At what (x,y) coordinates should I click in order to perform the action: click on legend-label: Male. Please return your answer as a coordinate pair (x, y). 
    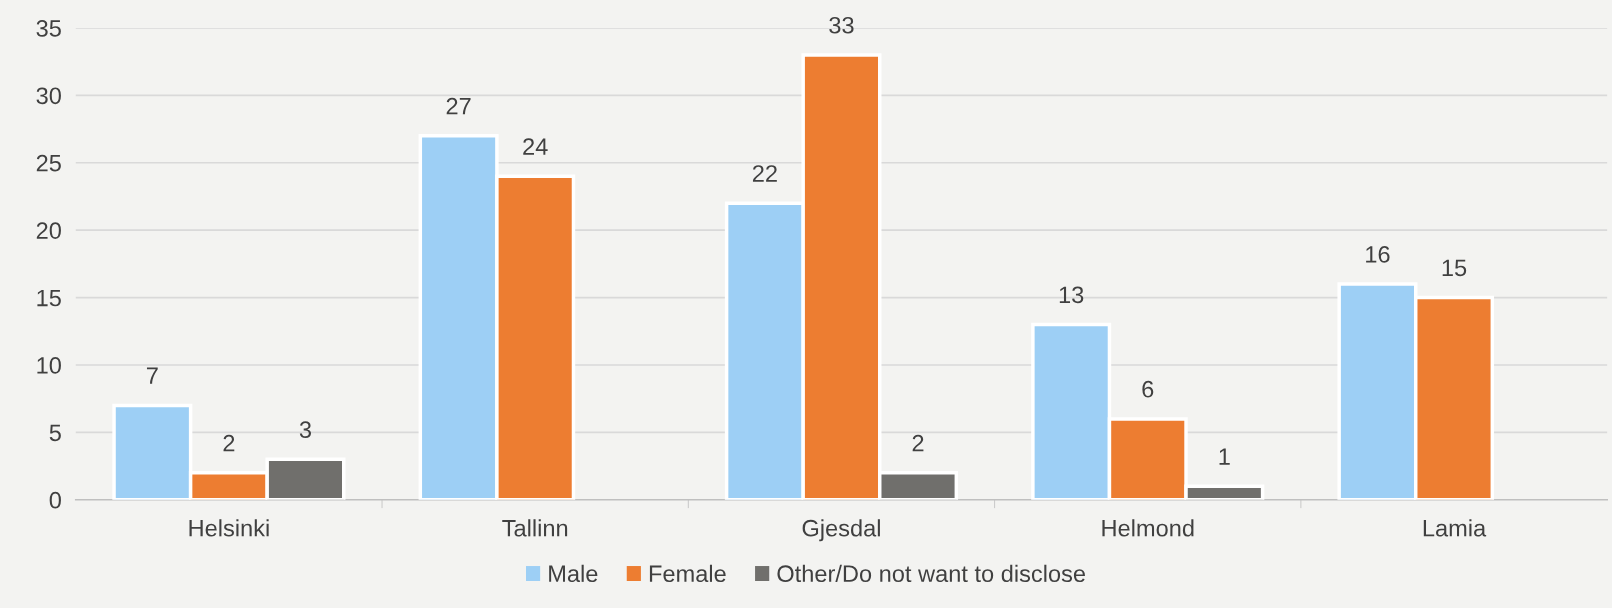
    Looking at the image, I should click on (573, 573).